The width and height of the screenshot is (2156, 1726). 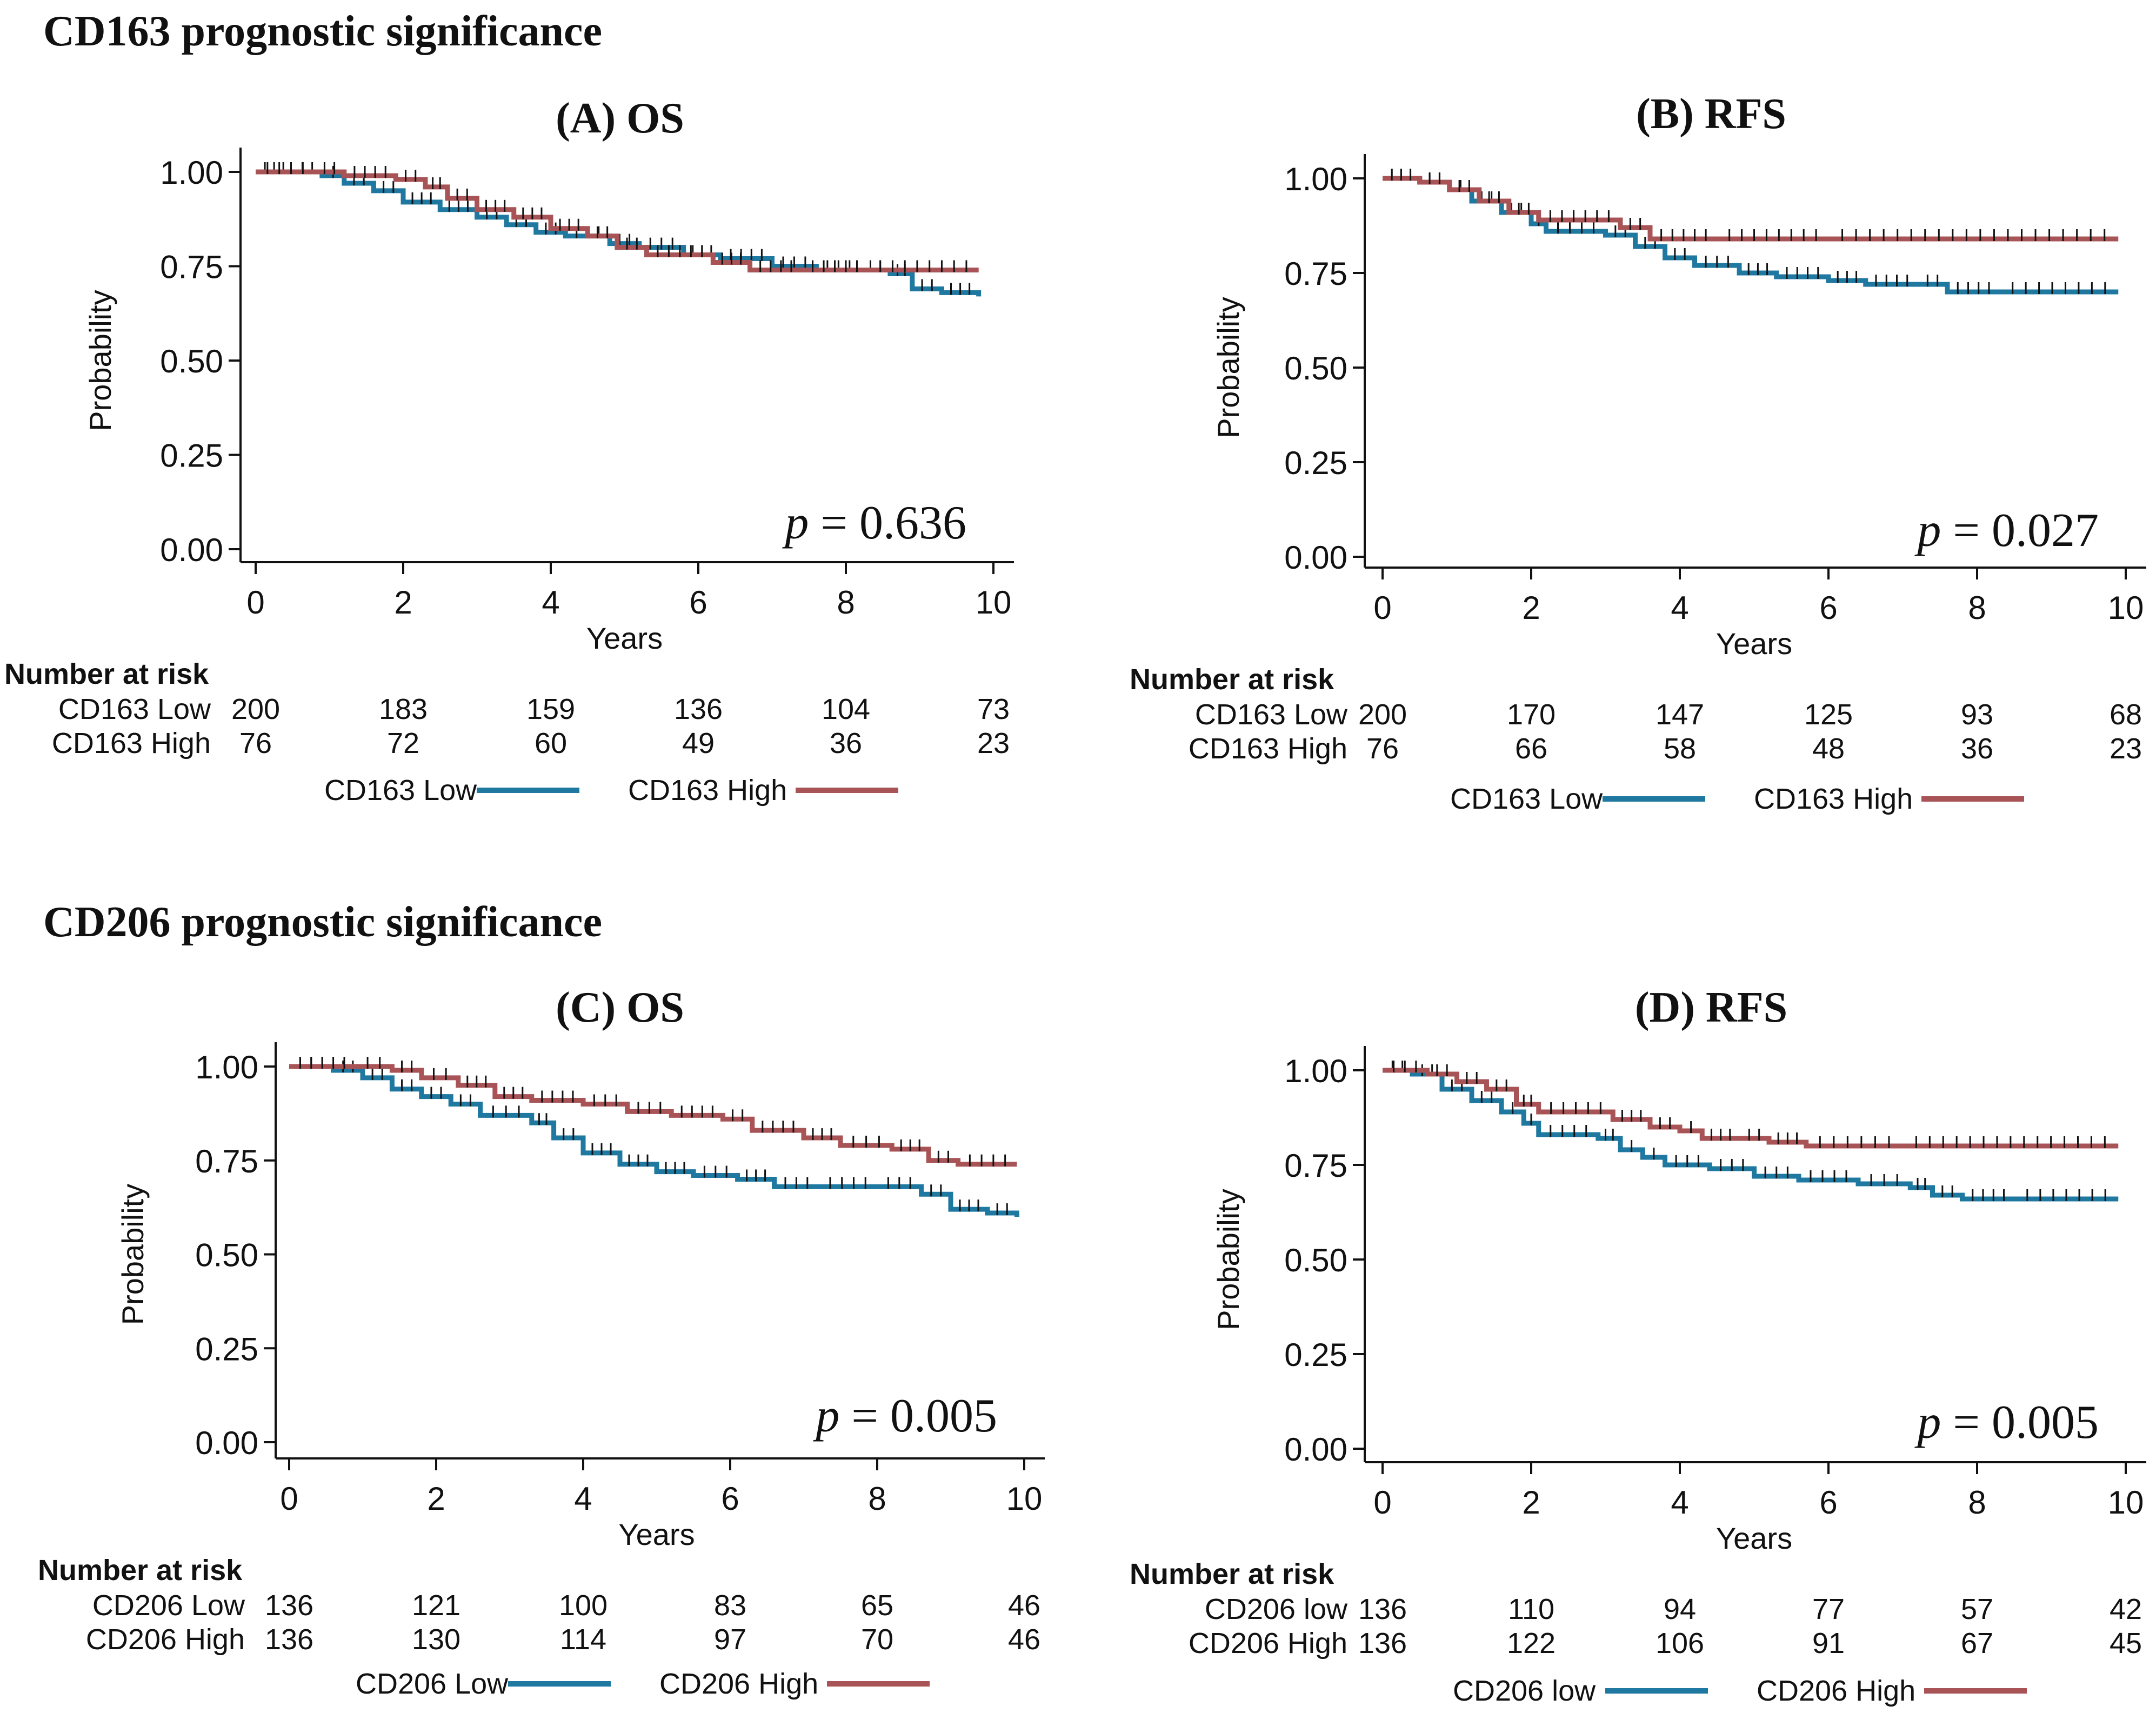 What do you see at coordinates (322, 31) in the screenshot?
I see `section-title-cd163: CD163 prognostic significance` at bounding box center [322, 31].